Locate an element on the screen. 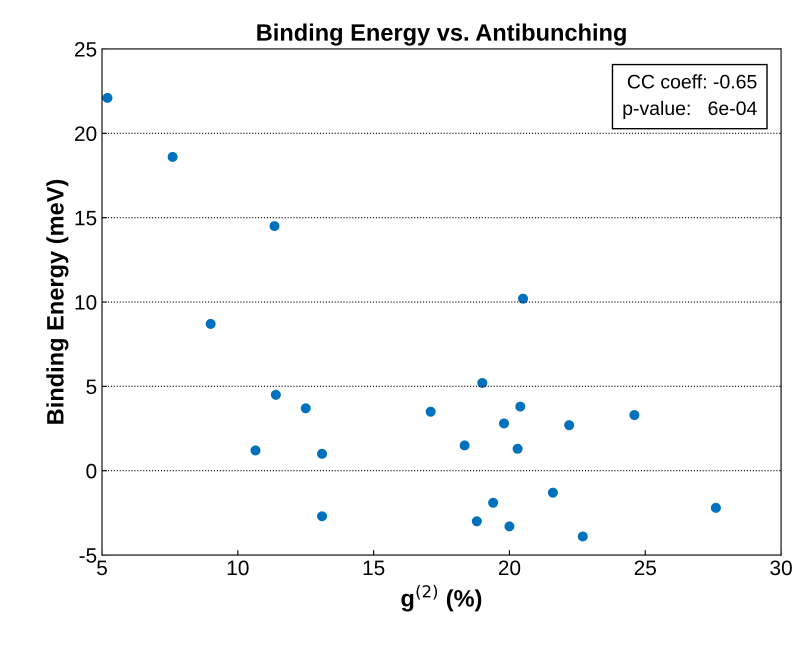  x-tick-label: 5 is located at coordinates (102, 568).